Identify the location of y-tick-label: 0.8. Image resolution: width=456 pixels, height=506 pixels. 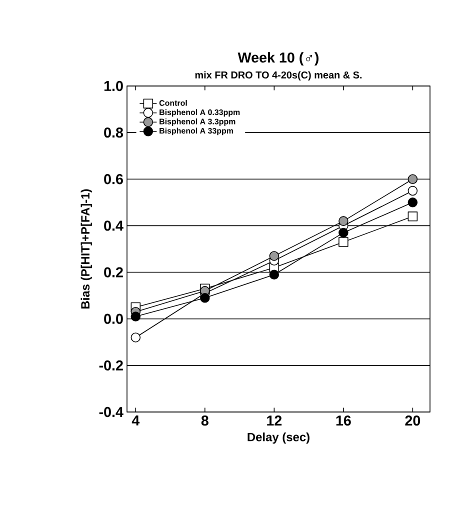
(114, 132).